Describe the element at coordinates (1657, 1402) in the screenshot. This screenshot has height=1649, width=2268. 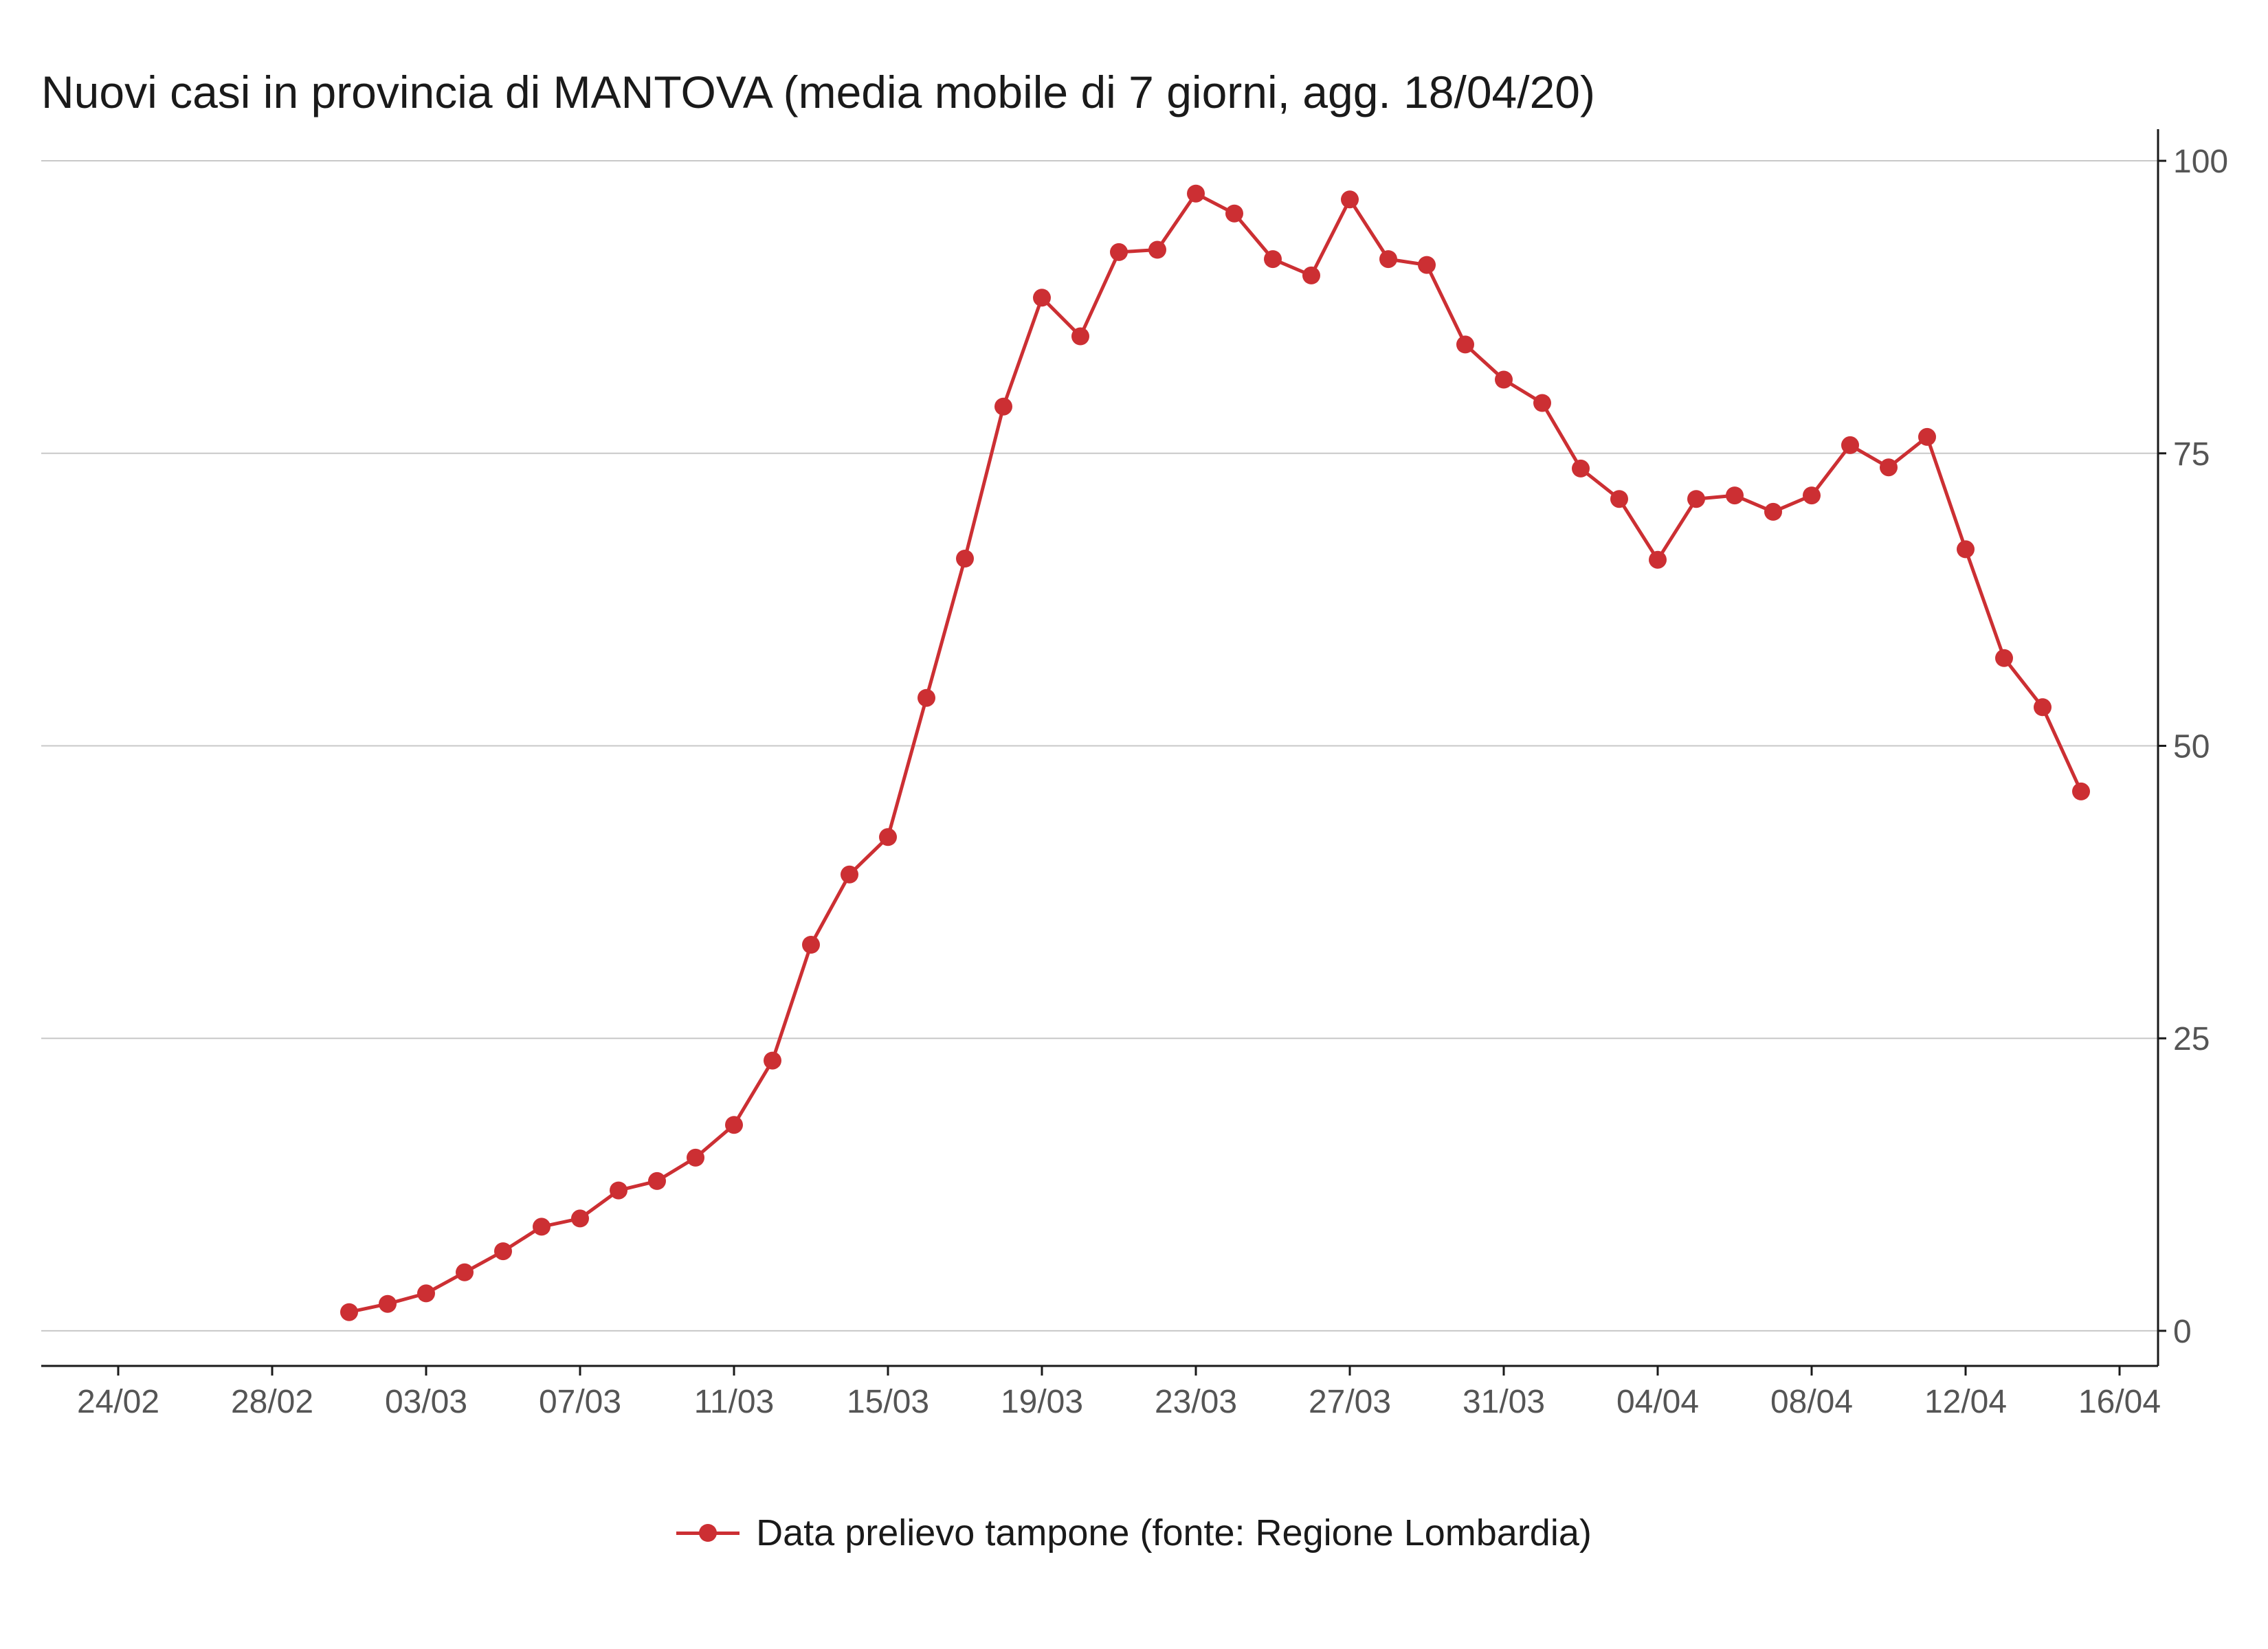
I see `x-tick-label: 04/04` at that location.